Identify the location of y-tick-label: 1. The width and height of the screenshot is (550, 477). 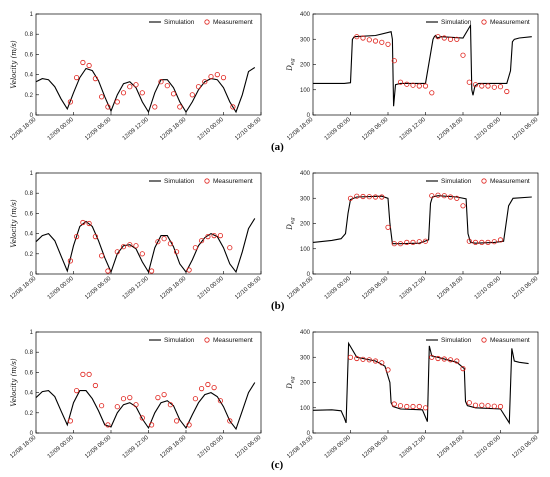
(32, 15).